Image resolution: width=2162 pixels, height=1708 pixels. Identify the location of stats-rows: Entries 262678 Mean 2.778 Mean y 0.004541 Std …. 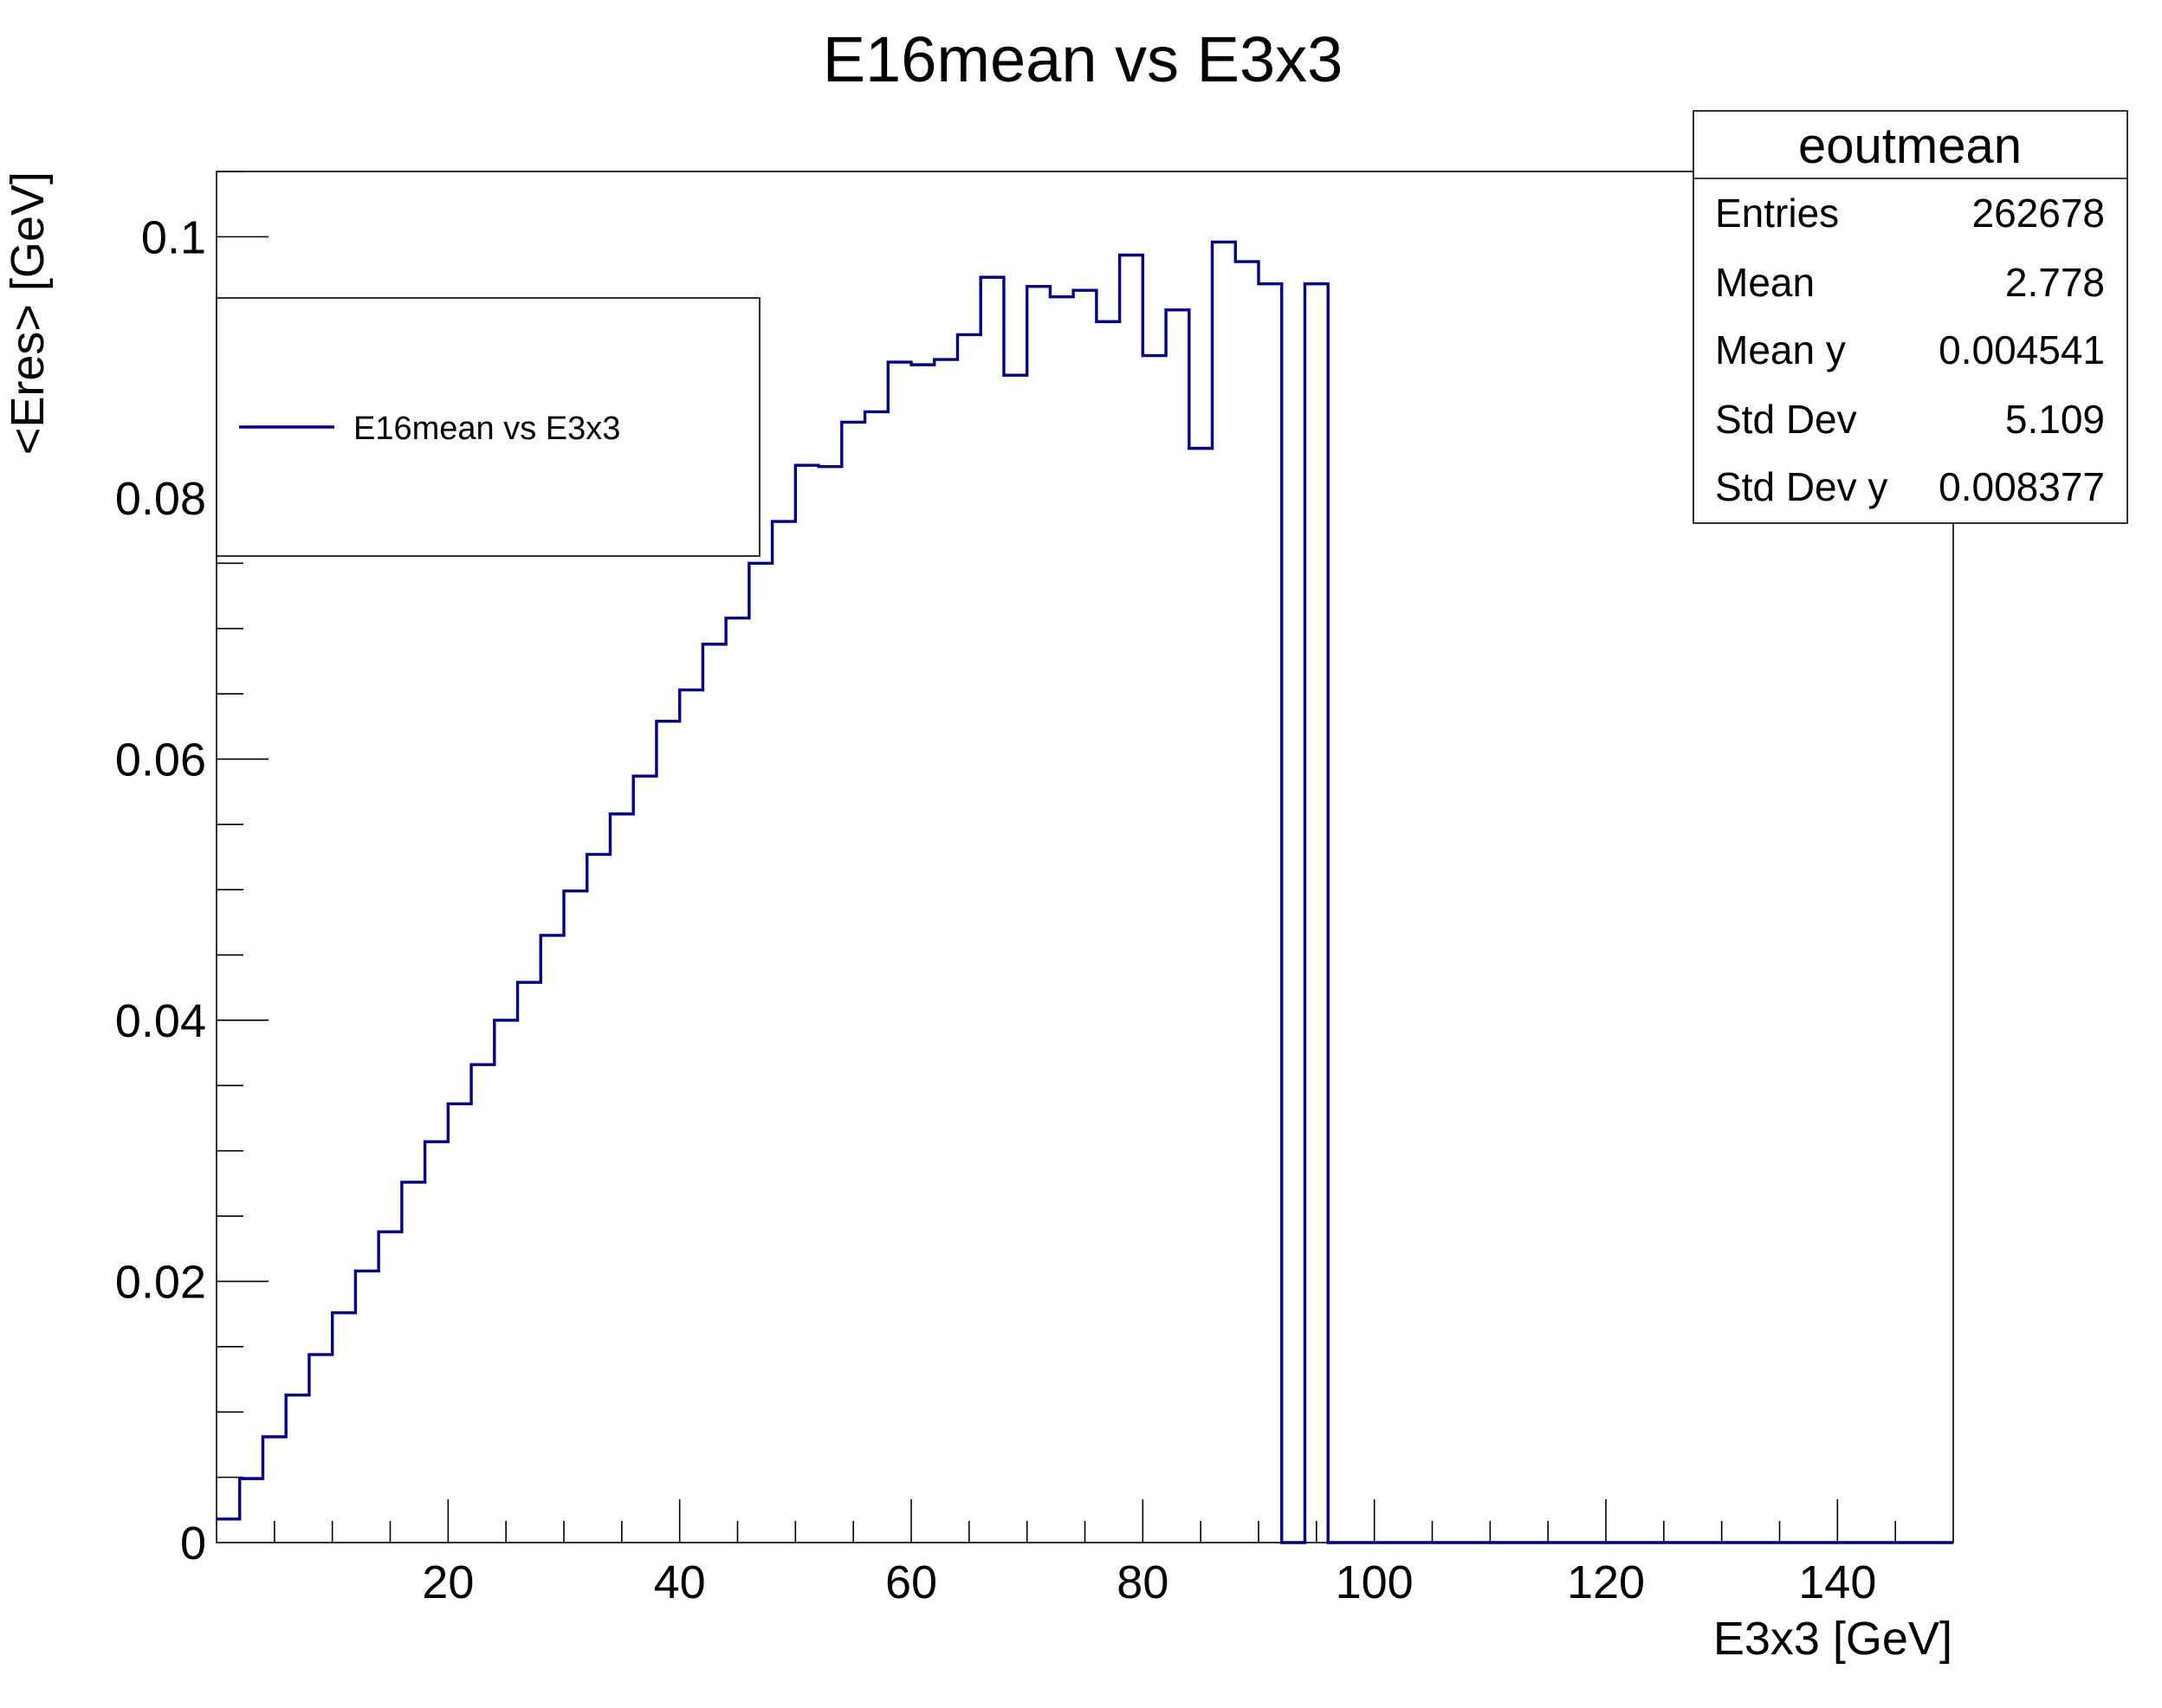
(1910, 350).